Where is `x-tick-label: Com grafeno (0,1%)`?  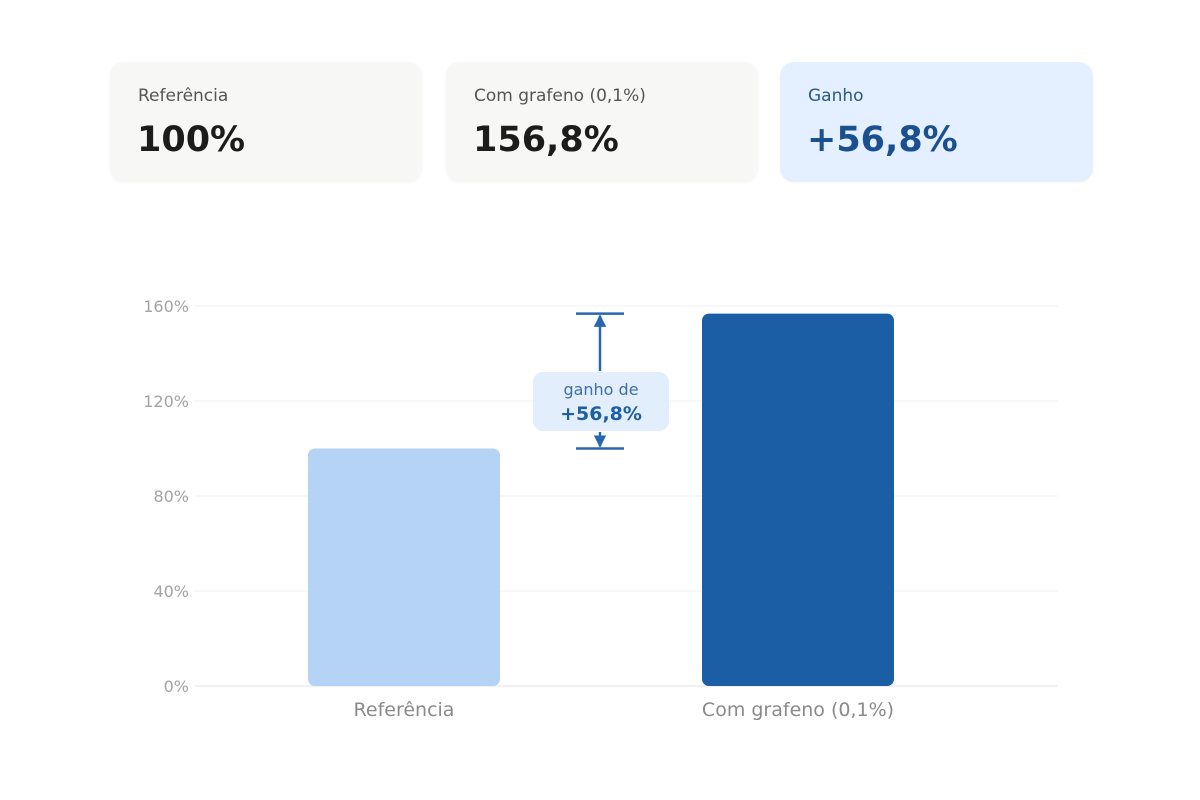
x-tick-label: Com grafeno (0,1%) is located at coordinates (798, 710).